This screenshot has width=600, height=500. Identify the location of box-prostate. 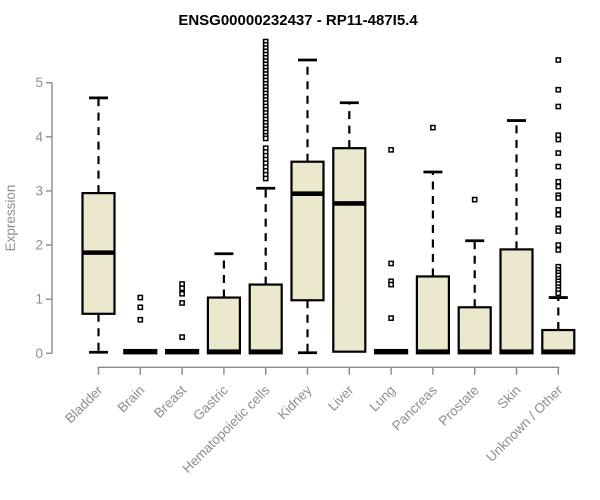
(474, 330).